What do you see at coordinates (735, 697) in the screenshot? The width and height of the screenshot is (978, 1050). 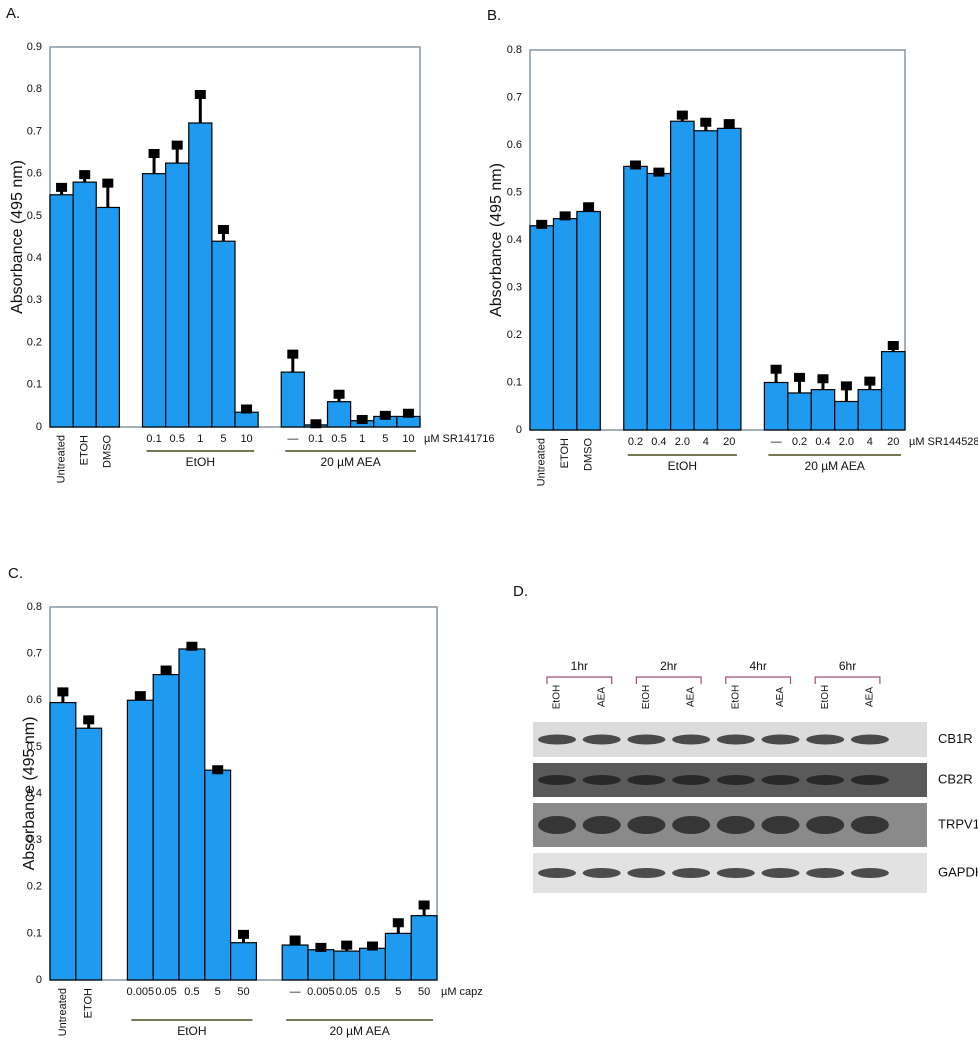 I see `lane-label: EtOH` at bounding box center [735, 697].